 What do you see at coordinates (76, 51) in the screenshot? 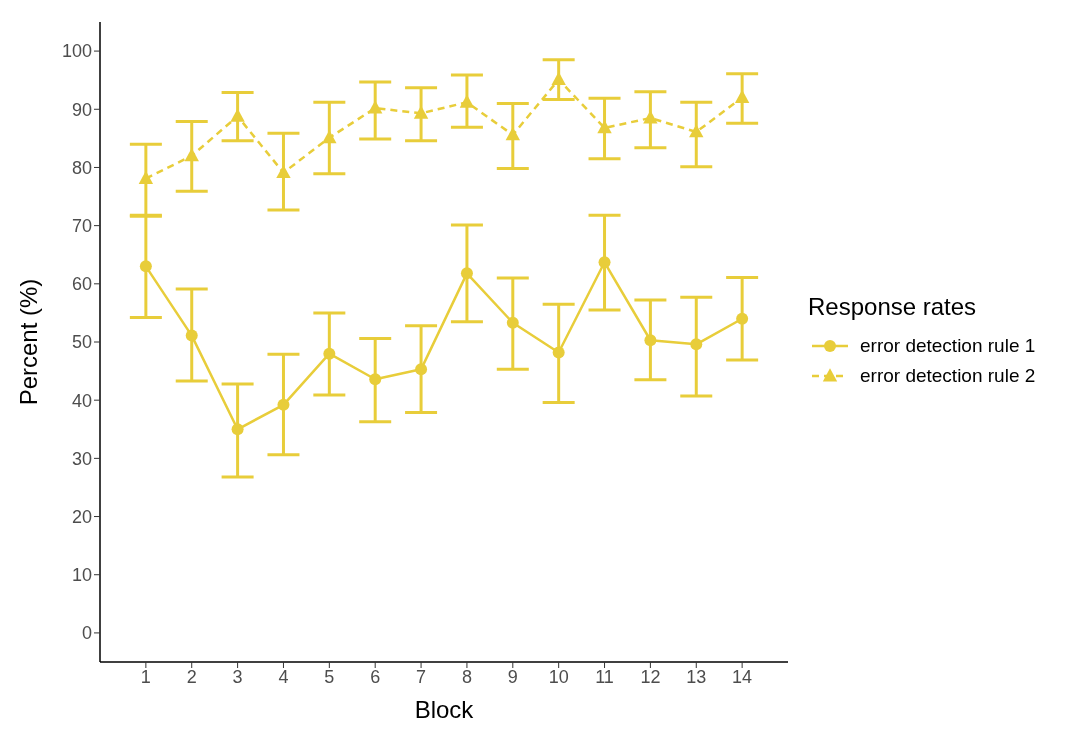
I see `y-tick-label: 100` at bounding box center [76, 51].